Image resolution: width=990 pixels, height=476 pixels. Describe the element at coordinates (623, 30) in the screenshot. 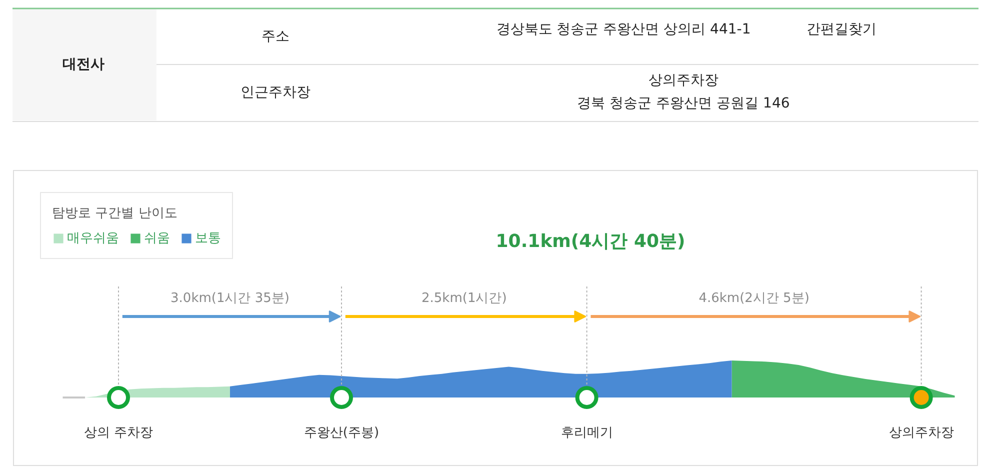

I see `text: 경상북도 청송군 주왕산면 상의리 441-1` at that location.